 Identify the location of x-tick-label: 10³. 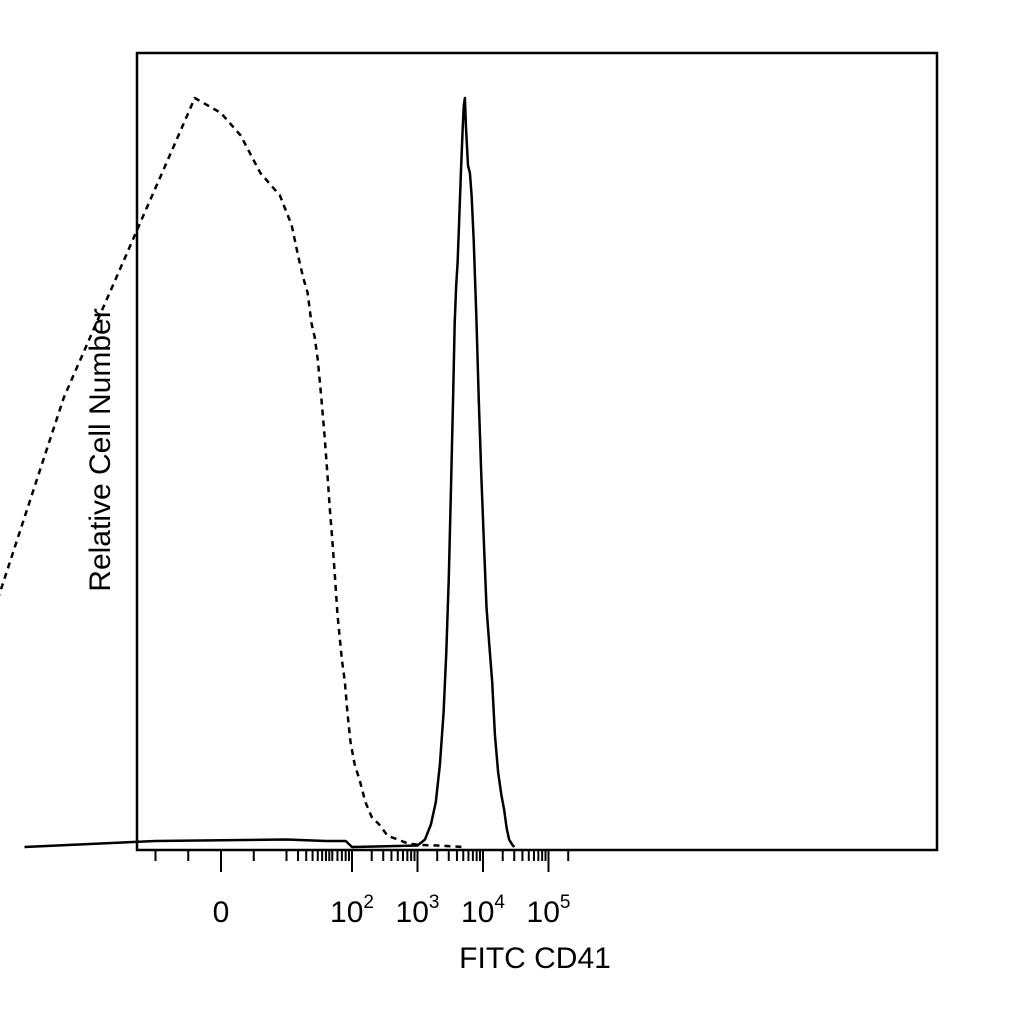
(418, 910).